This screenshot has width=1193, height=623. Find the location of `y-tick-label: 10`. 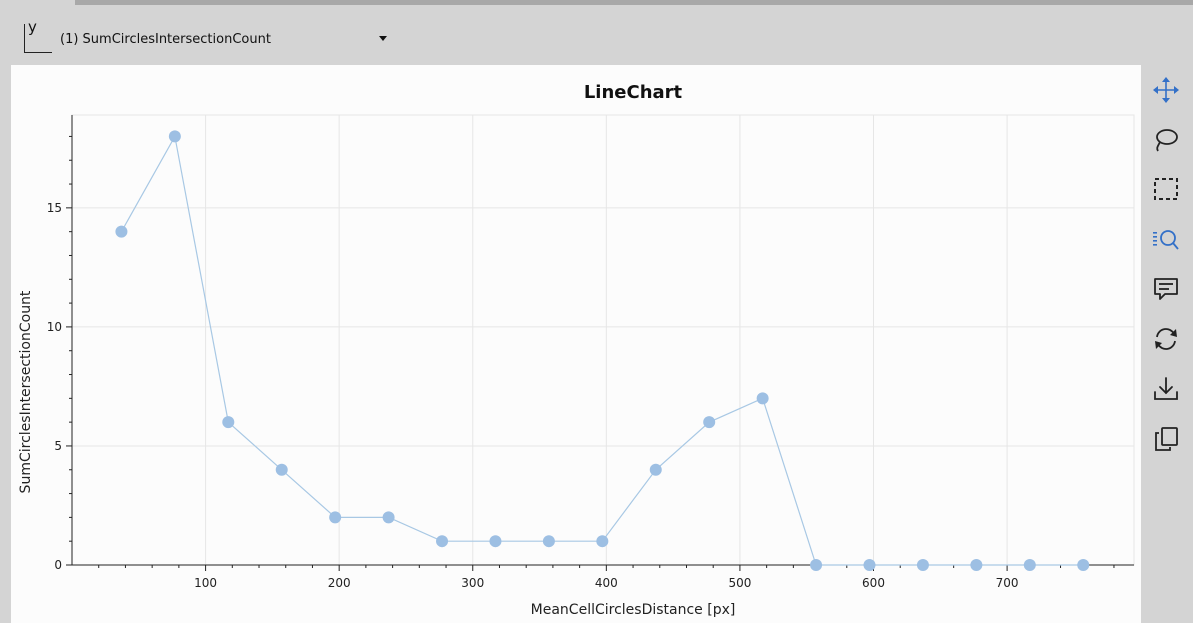

y-tick-label: 10 is located at coordinates (54, 327).